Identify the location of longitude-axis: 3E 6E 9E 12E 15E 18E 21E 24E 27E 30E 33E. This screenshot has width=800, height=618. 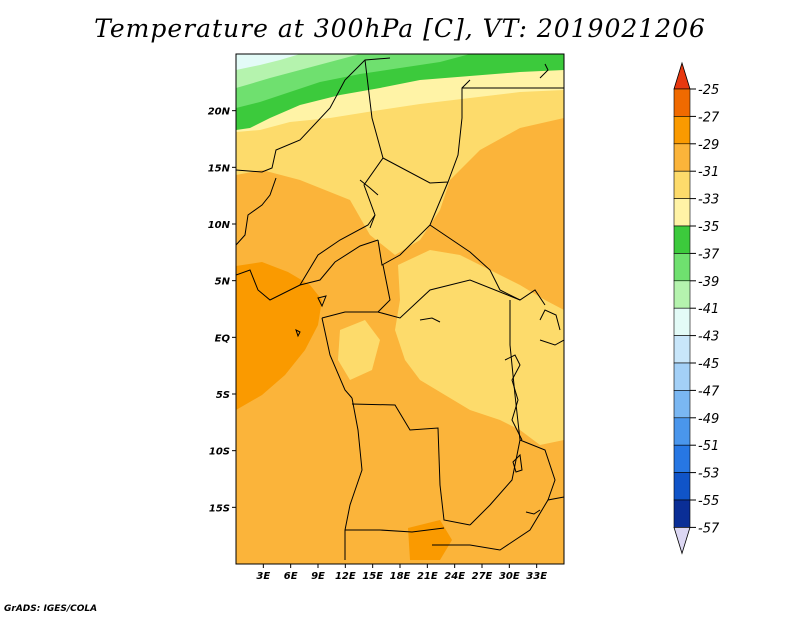
(401, 573).